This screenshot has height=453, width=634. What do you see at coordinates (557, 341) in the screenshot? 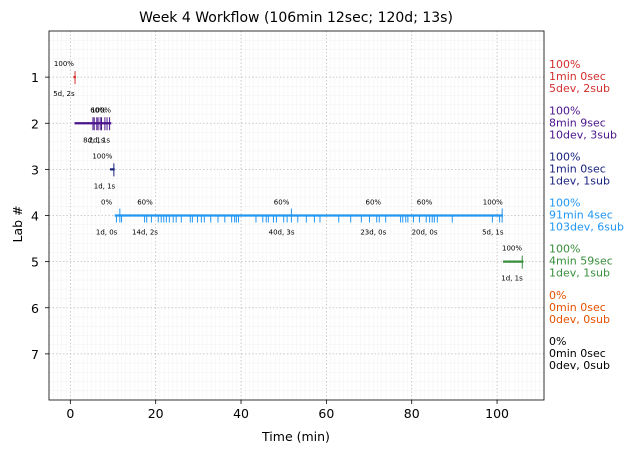
I see `lab-7-summary-line: 0%` at bounding box center [557, 341].